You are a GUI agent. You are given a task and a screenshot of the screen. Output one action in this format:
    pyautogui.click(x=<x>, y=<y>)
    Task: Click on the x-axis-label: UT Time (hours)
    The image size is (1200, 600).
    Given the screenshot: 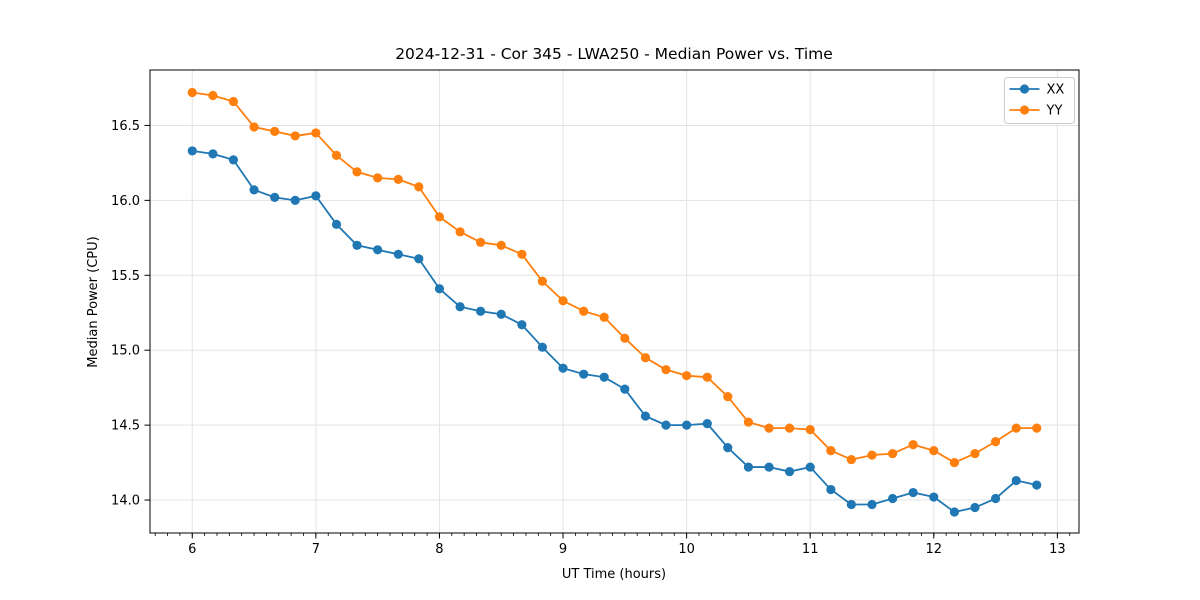 What is the action you would take?
    pyautogui.click(x=614, y=574)
    